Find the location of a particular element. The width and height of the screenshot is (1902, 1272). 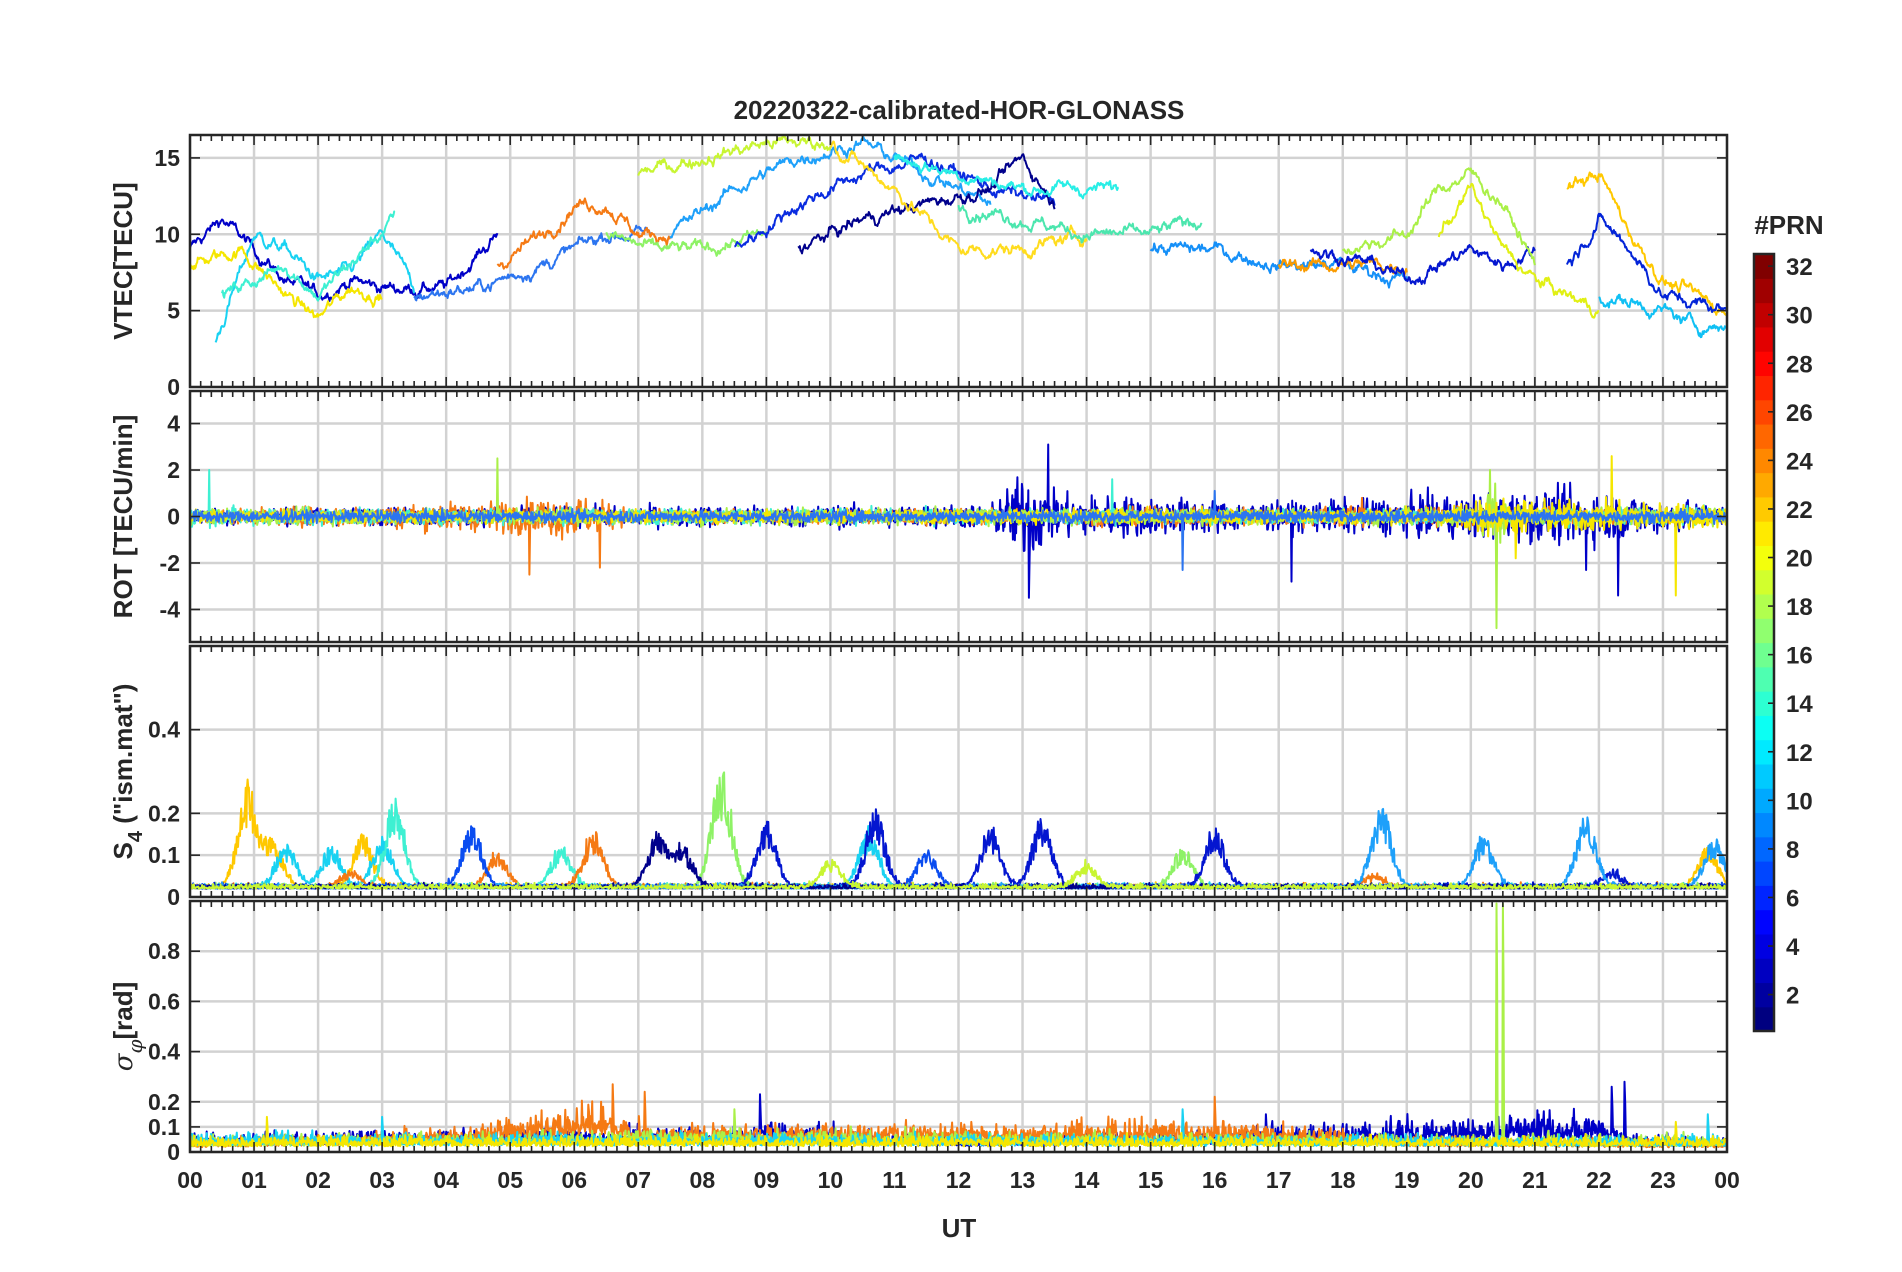

y-tick-label: 4 is located at coordinates (173, 424).